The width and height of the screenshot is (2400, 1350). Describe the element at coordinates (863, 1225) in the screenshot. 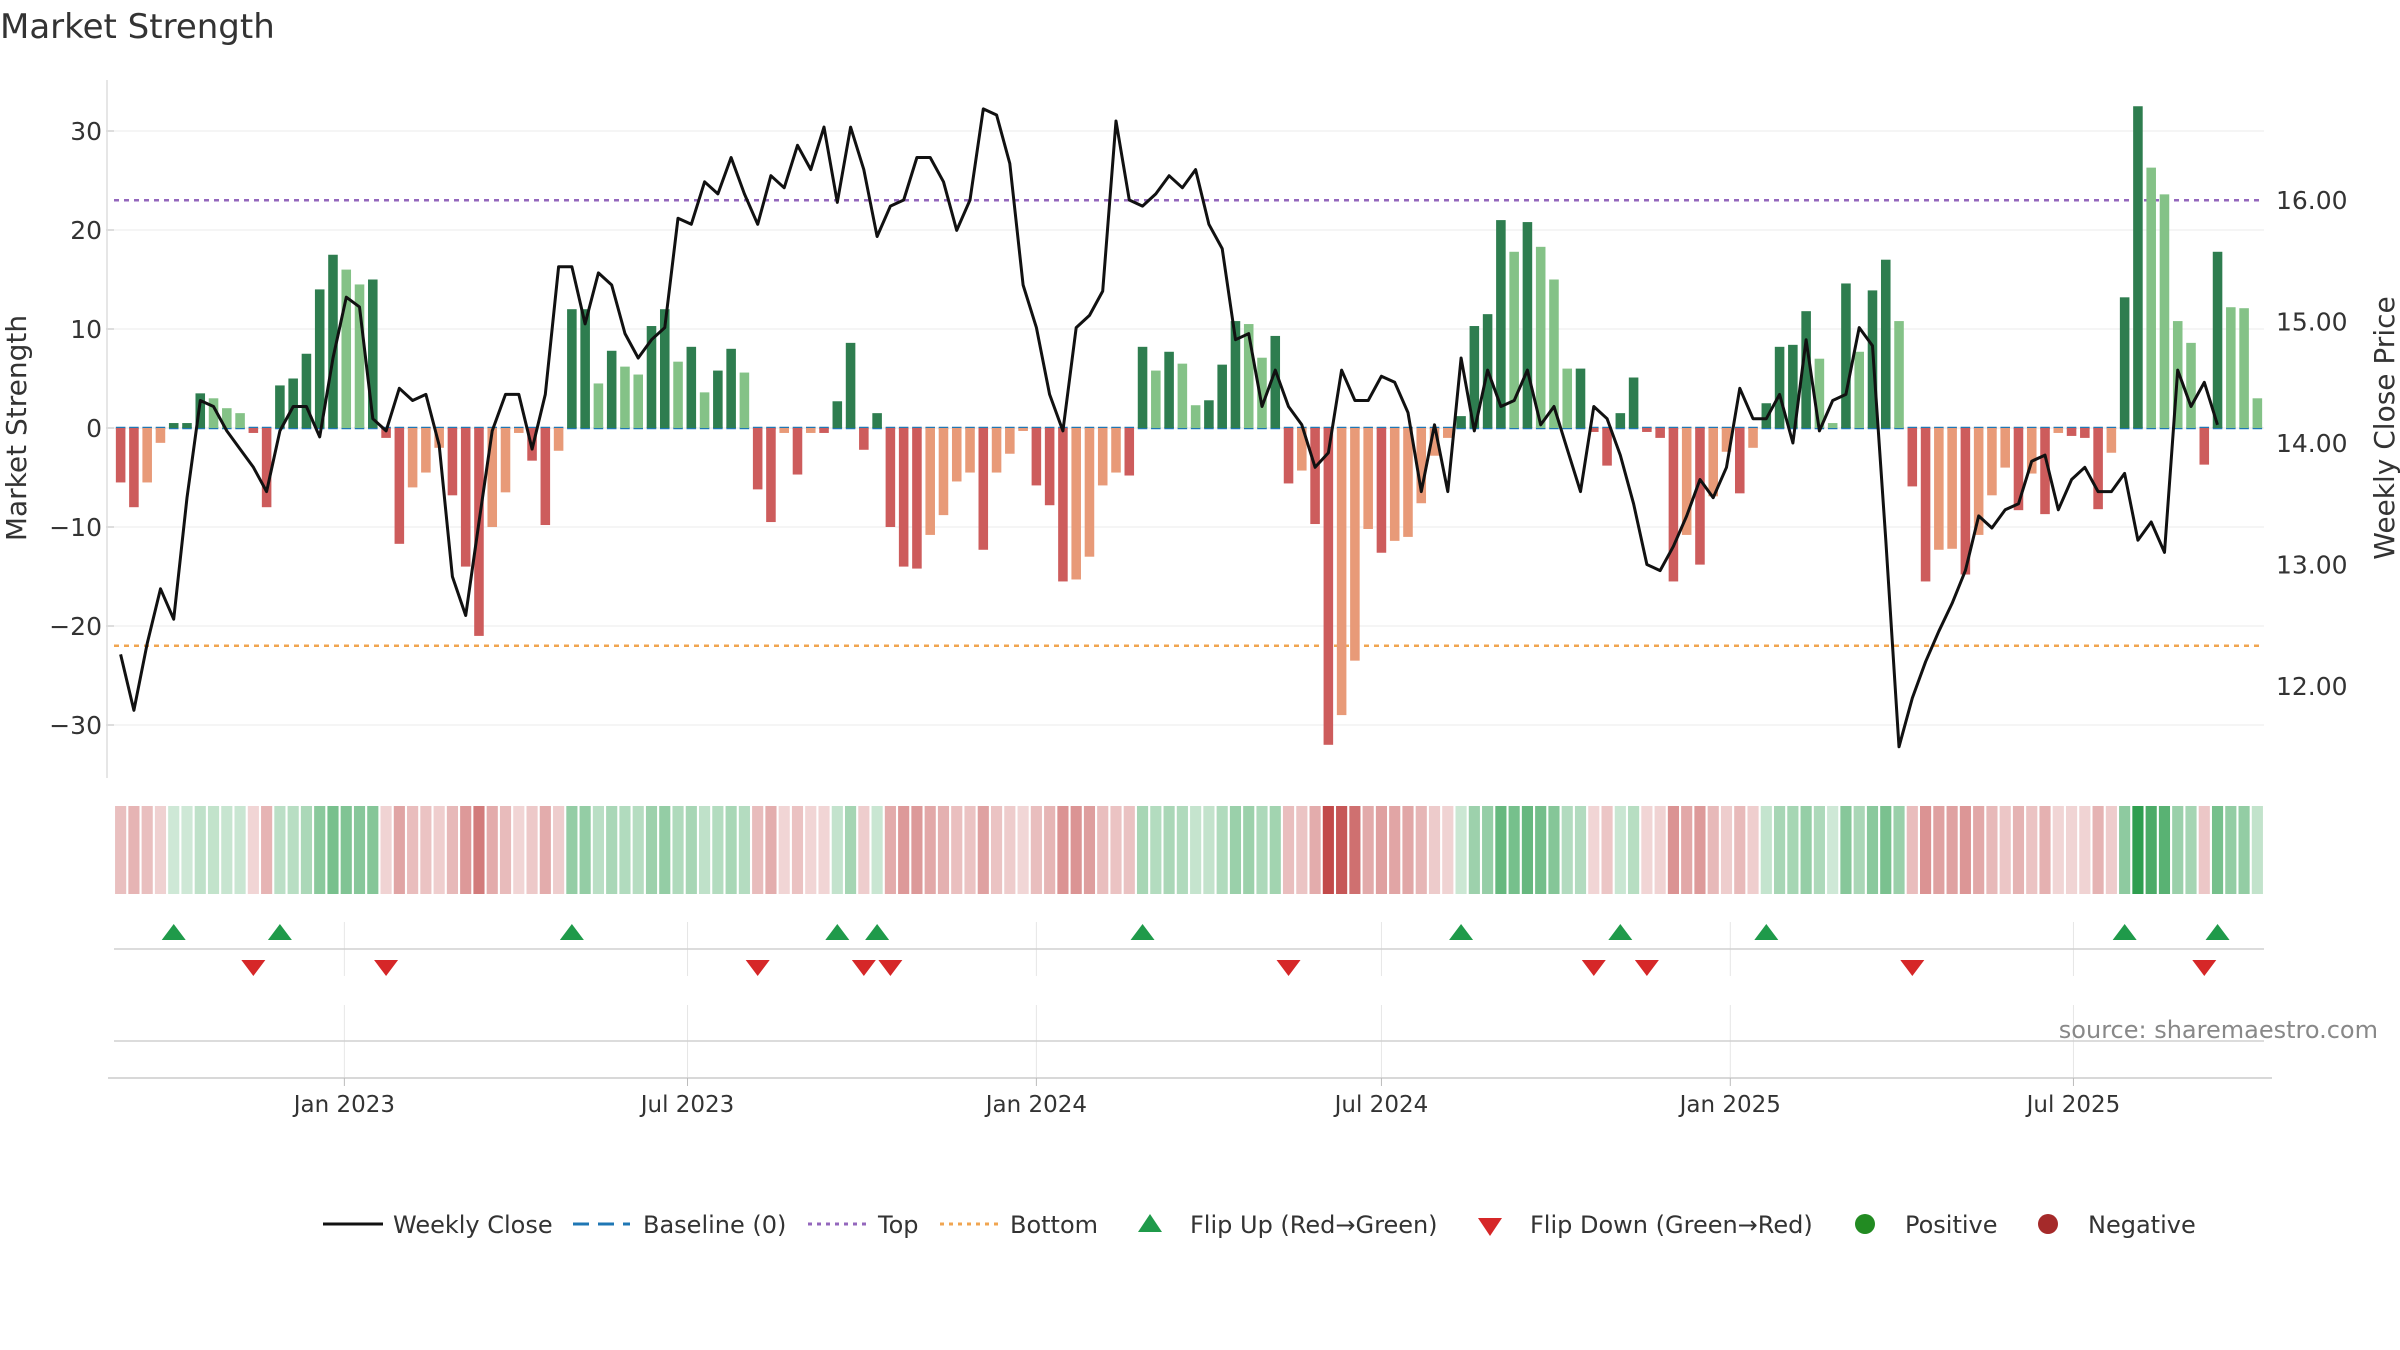

I see `legend-item-top: Top` at that location.